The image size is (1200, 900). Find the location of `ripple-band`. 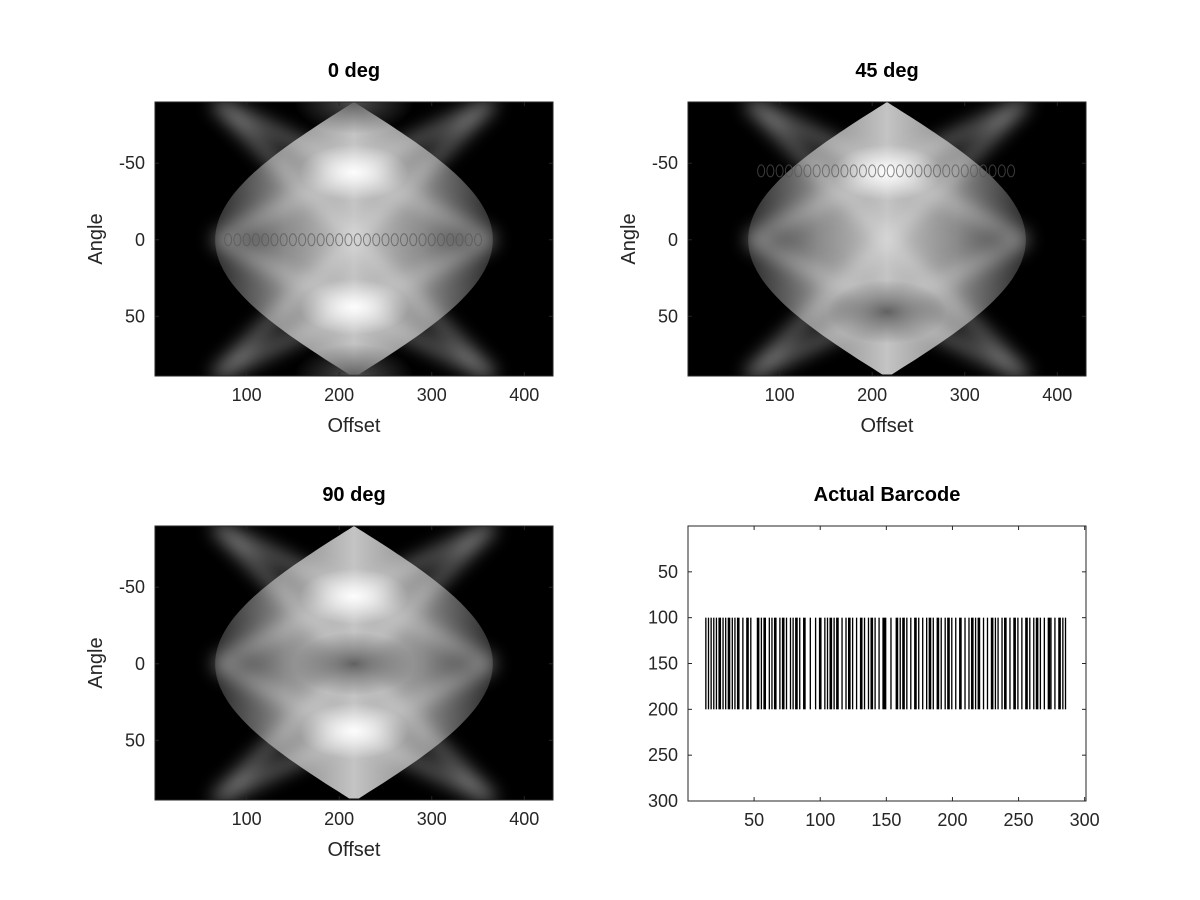

ripple-band is located at coordinates (886, 171).